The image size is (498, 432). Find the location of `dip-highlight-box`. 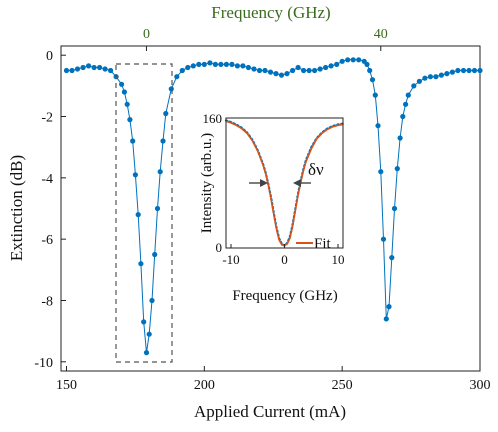

dip-highlight-box is located at coordinates (144, 213).